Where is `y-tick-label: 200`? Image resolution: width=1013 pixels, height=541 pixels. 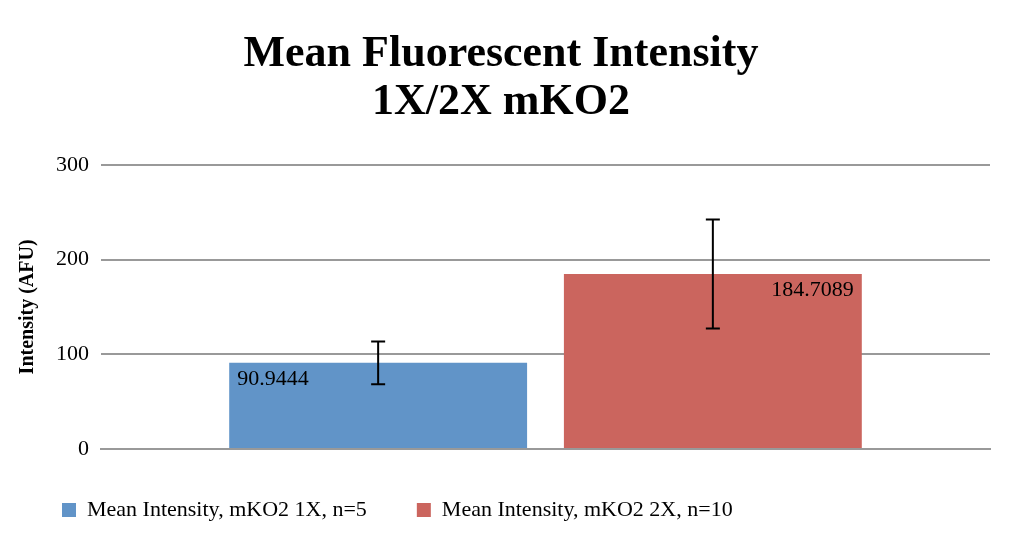 y-tick-label: 200 is located at coordinates (72, 258).